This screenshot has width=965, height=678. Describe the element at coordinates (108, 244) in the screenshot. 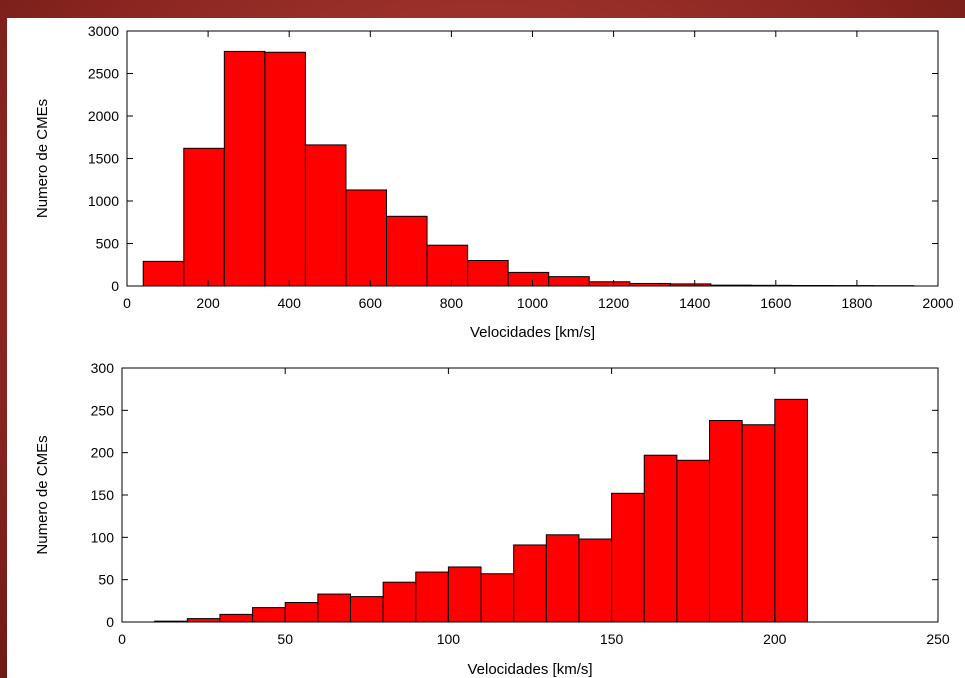

I see `y-tick-label: 500` at that location.